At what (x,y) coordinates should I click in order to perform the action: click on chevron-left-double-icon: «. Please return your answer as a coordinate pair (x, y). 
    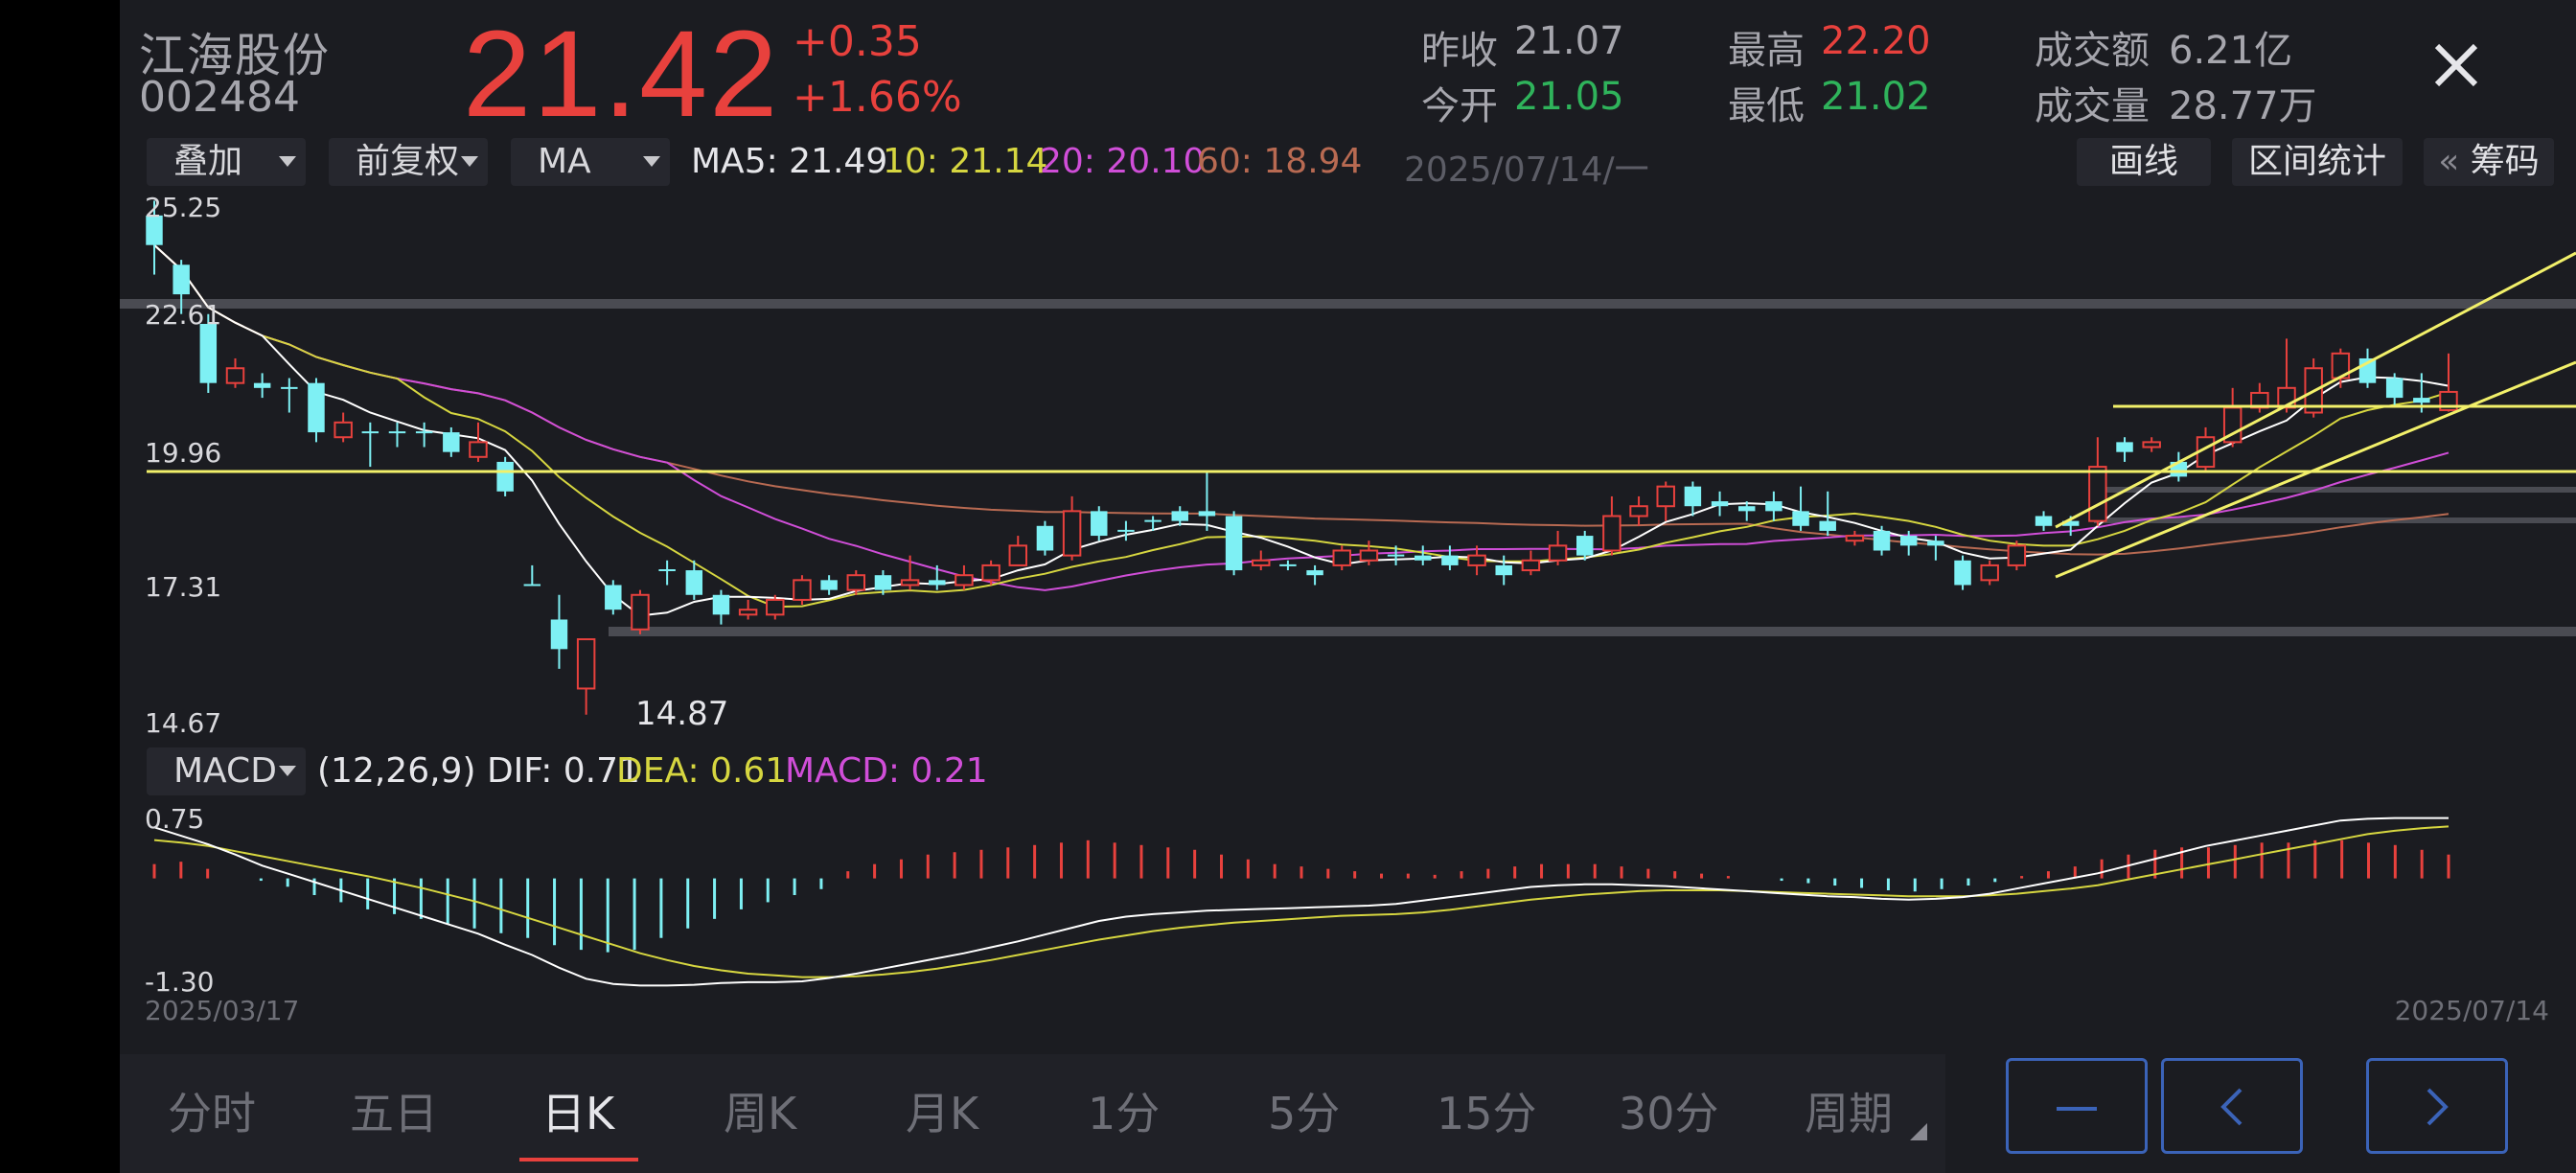
    Looking at the image, I should click on (2449, 161).